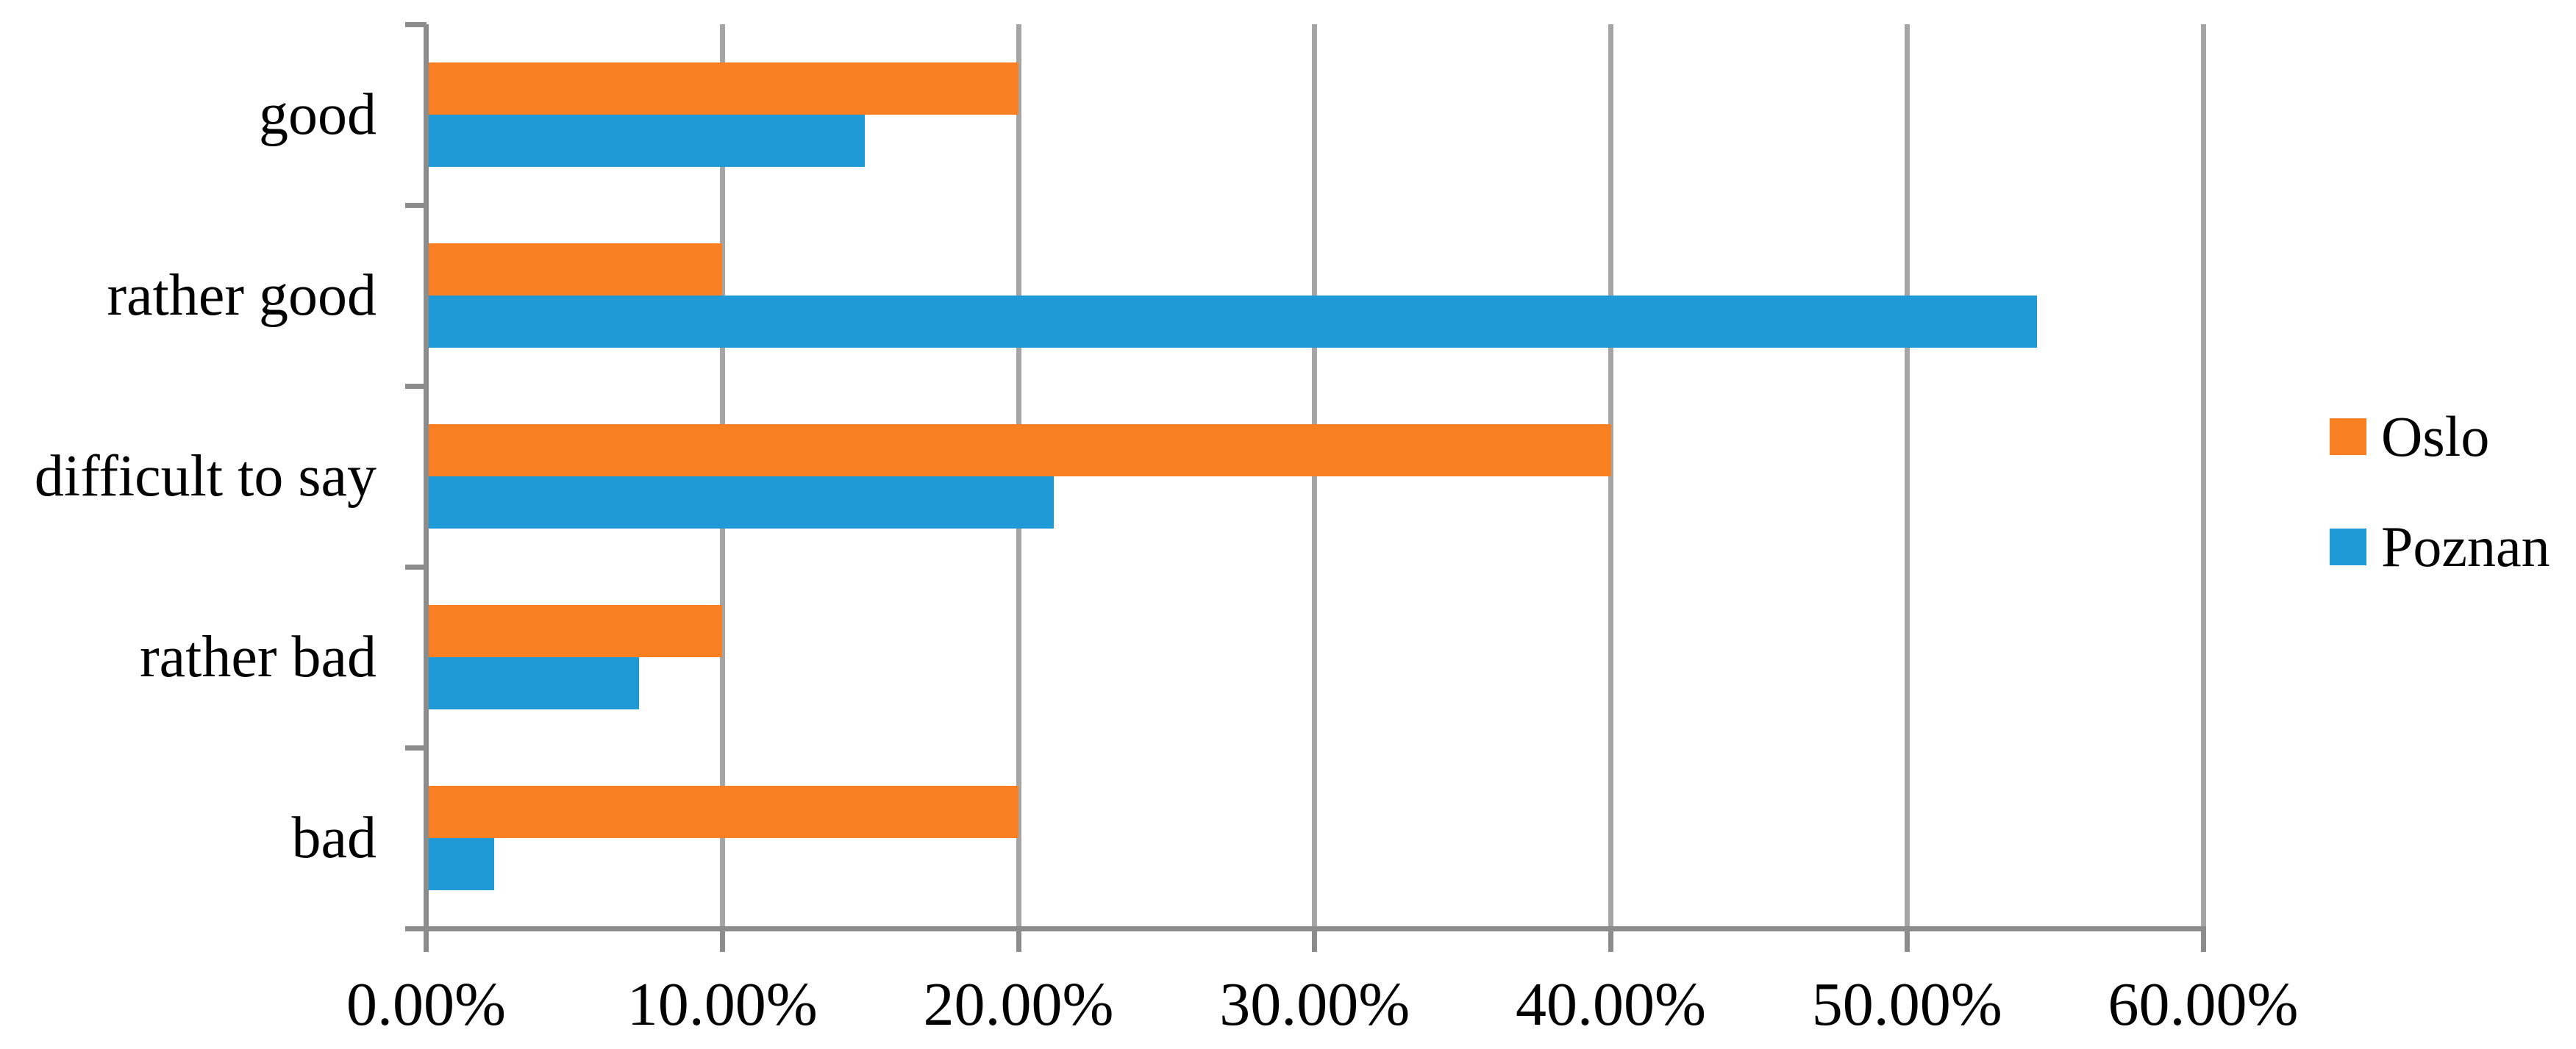  What do you see at coordinates (740, 502) in the screenshot?
I see `bar-poznan-difficult-to-say` at bounding box center [740, 502].